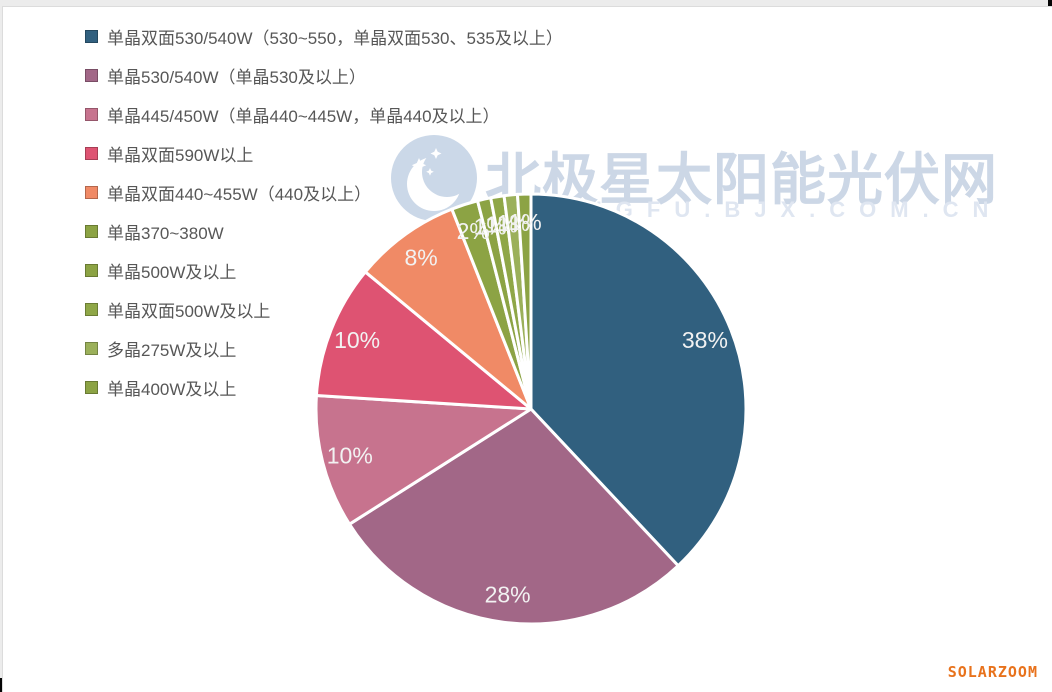  I want to click on brand-label: SOLARZOOM, so click(992, 672).